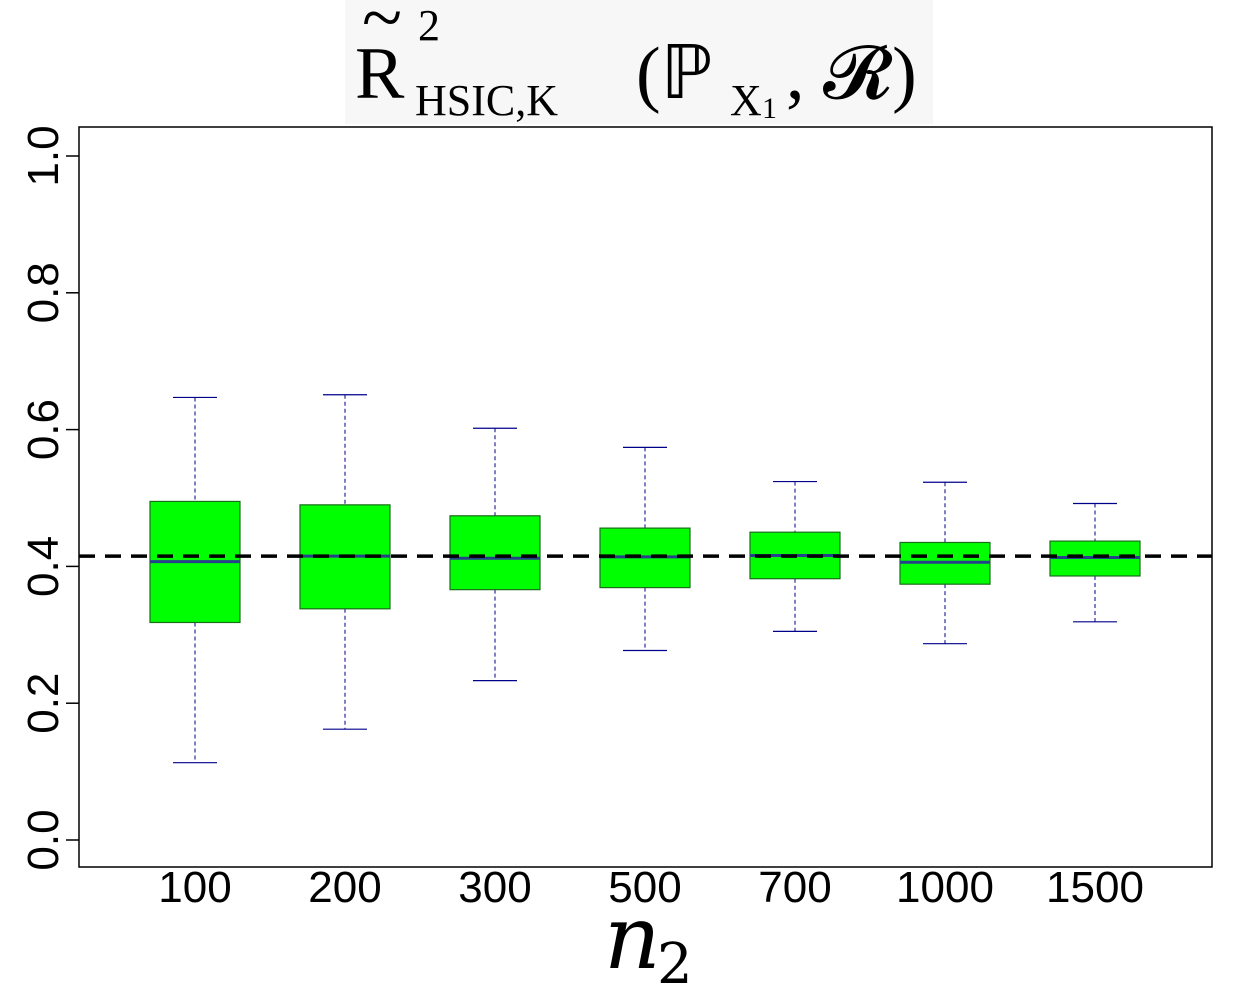  I want to click on y-axis: 0.0 0.2 0.4 0.6 0.8 1.0, so click(49, 498).